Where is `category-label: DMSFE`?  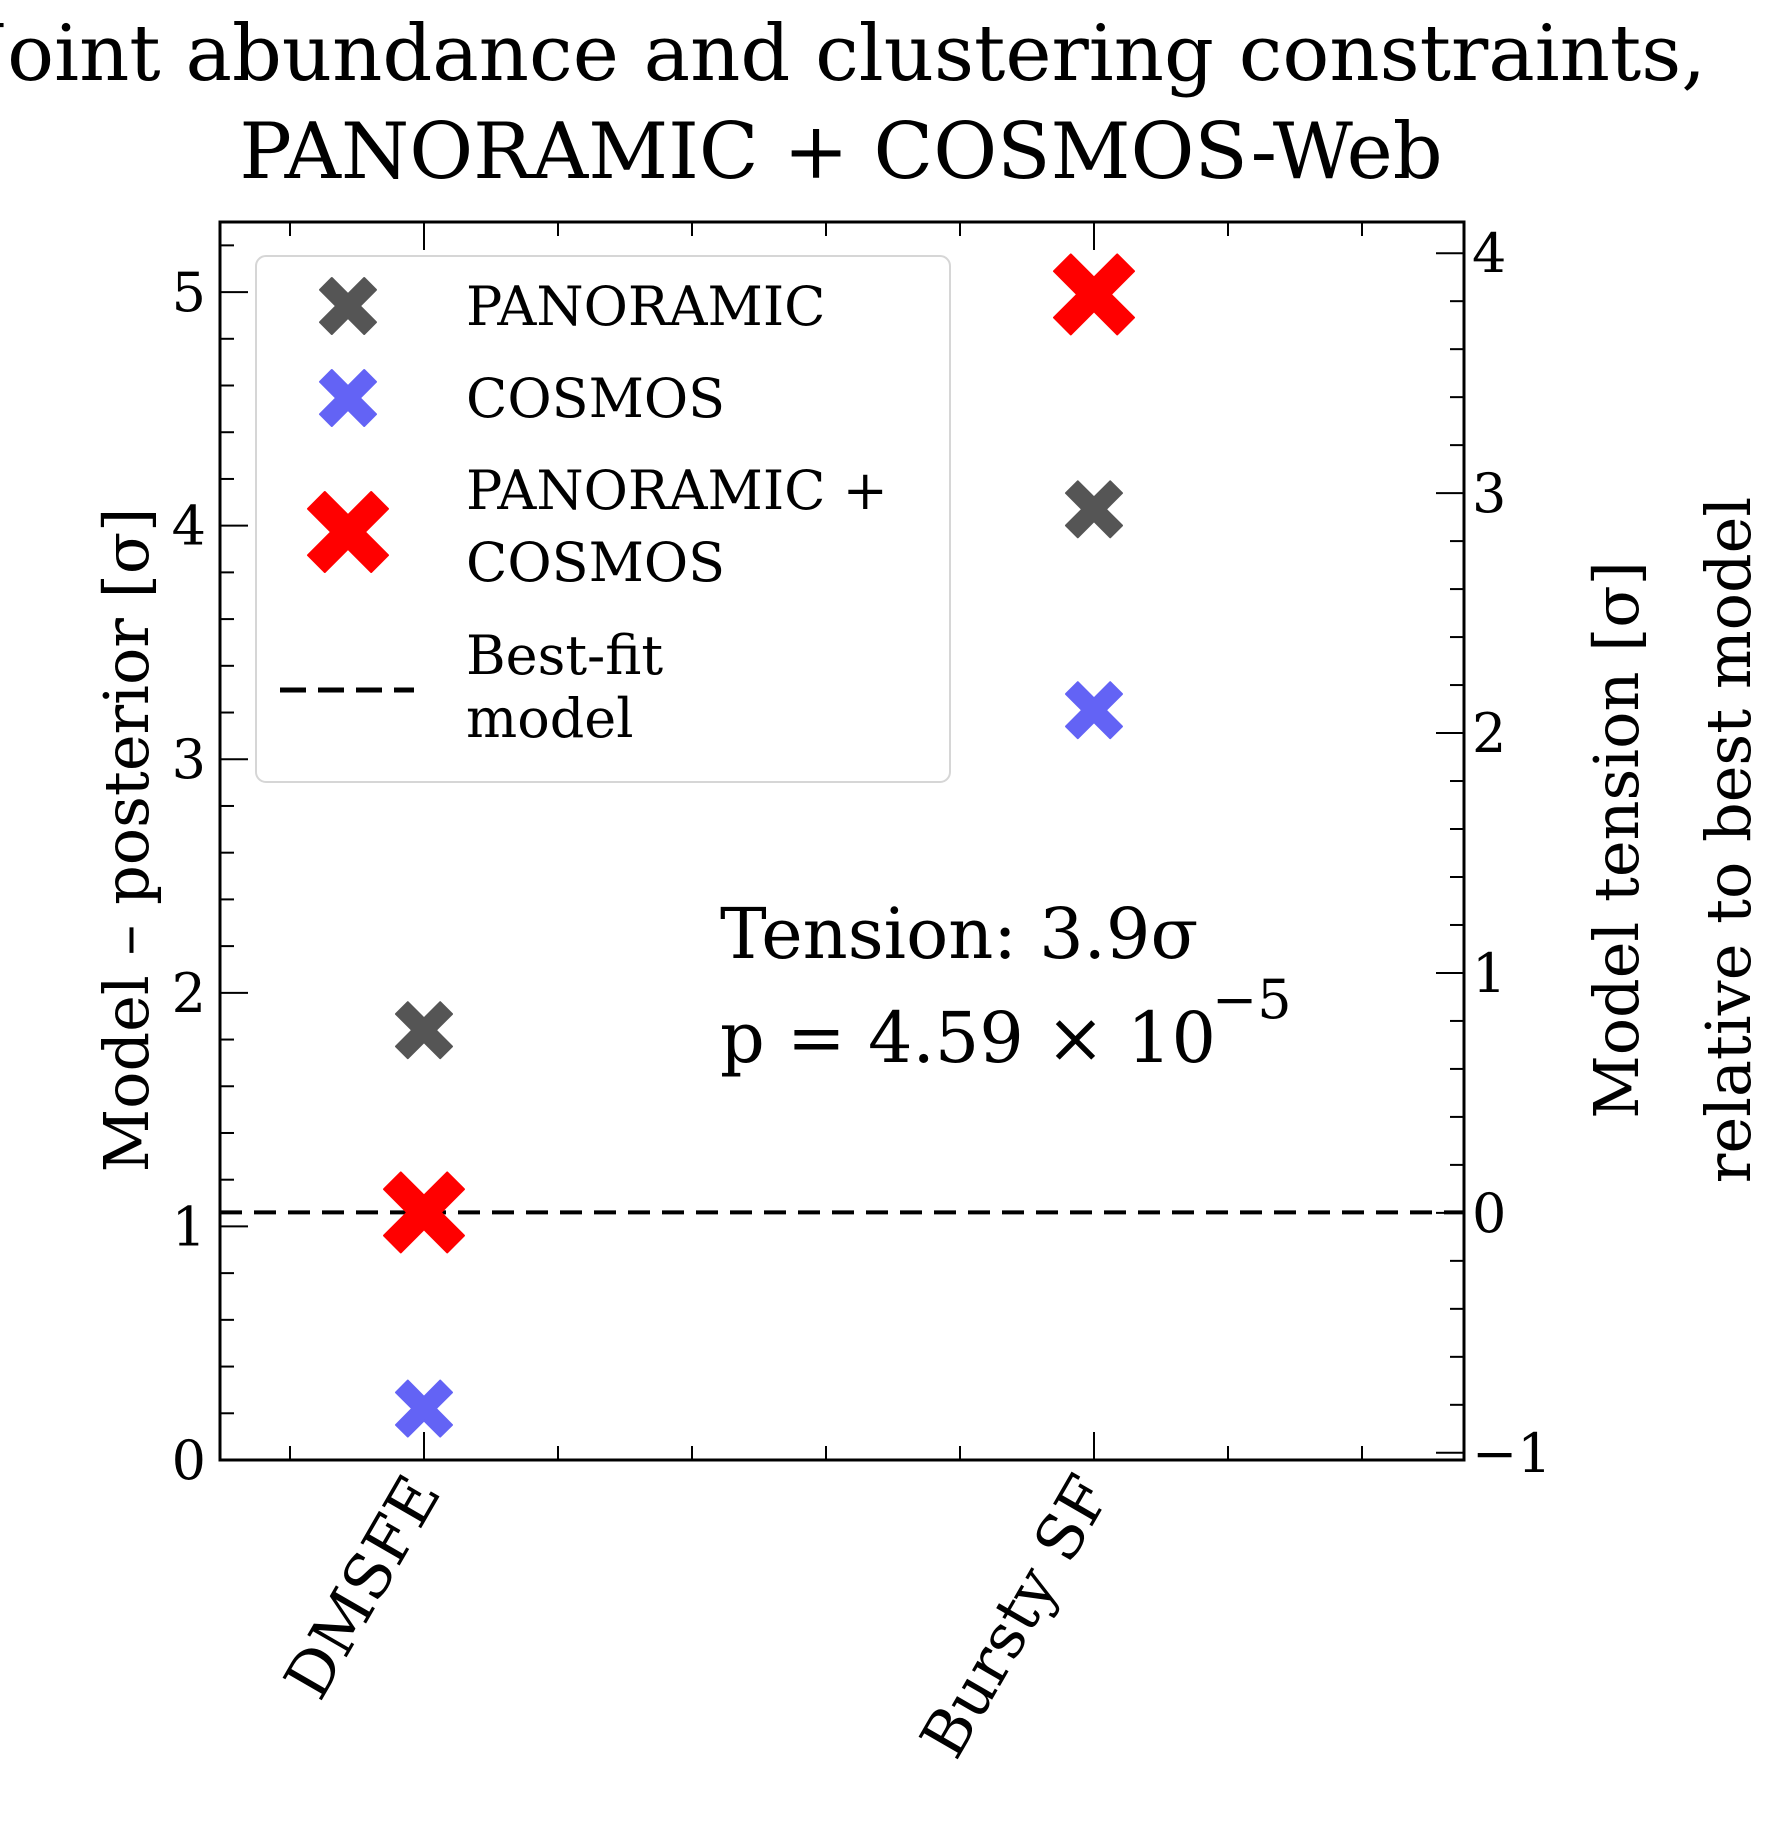 category-label: DMSFE is located at coordinates (362, 1587).